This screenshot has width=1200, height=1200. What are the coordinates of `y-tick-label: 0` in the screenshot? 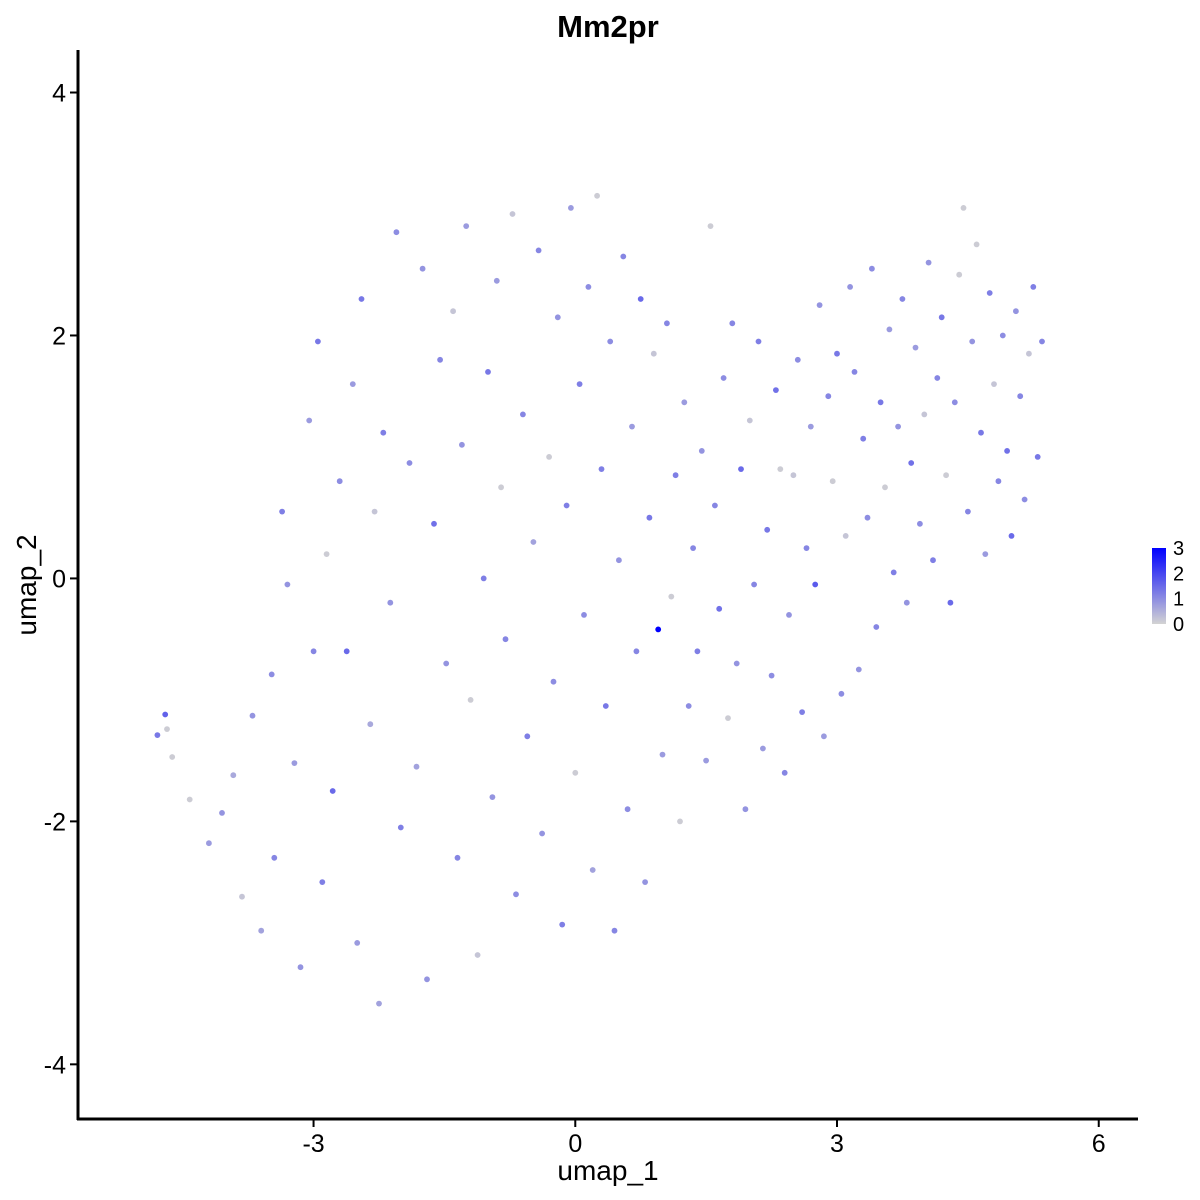 It's located at (59, 579).